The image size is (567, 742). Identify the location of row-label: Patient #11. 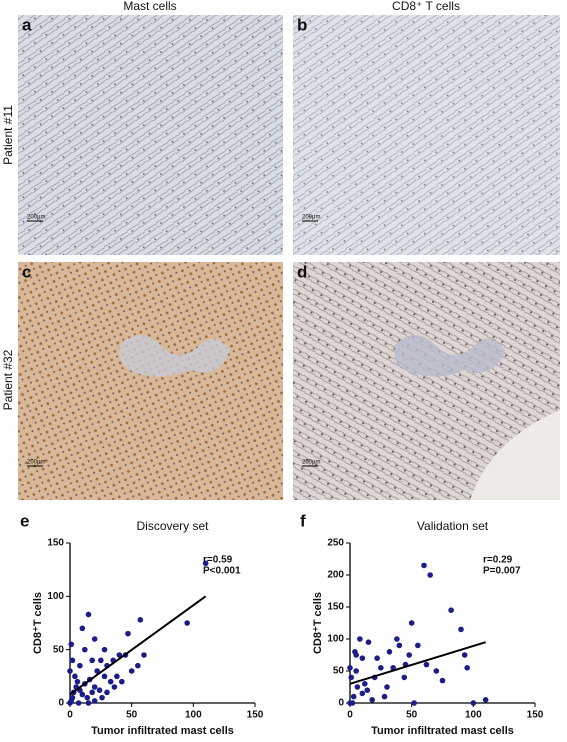
(8, 135).